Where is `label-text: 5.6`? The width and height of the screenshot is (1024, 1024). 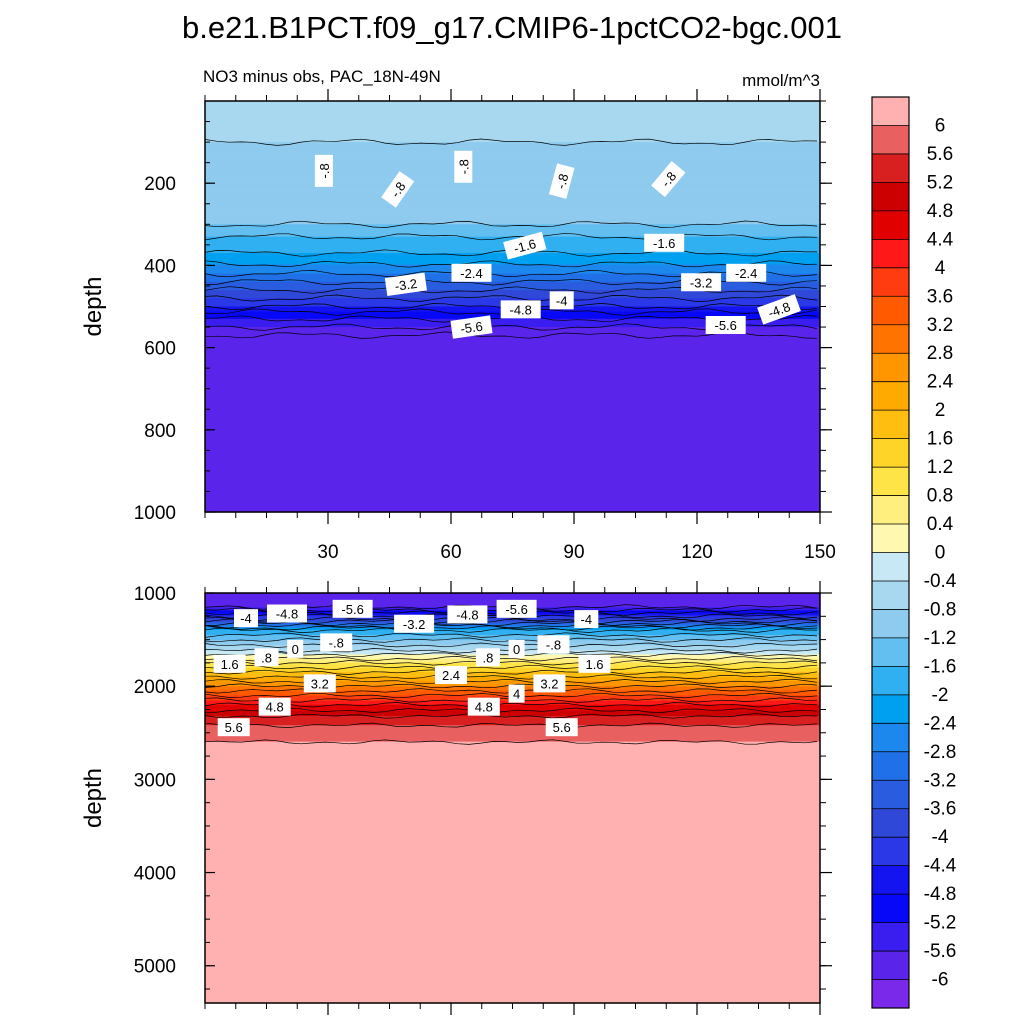 label-text: 5.6 is located at coordinates (234, 727).